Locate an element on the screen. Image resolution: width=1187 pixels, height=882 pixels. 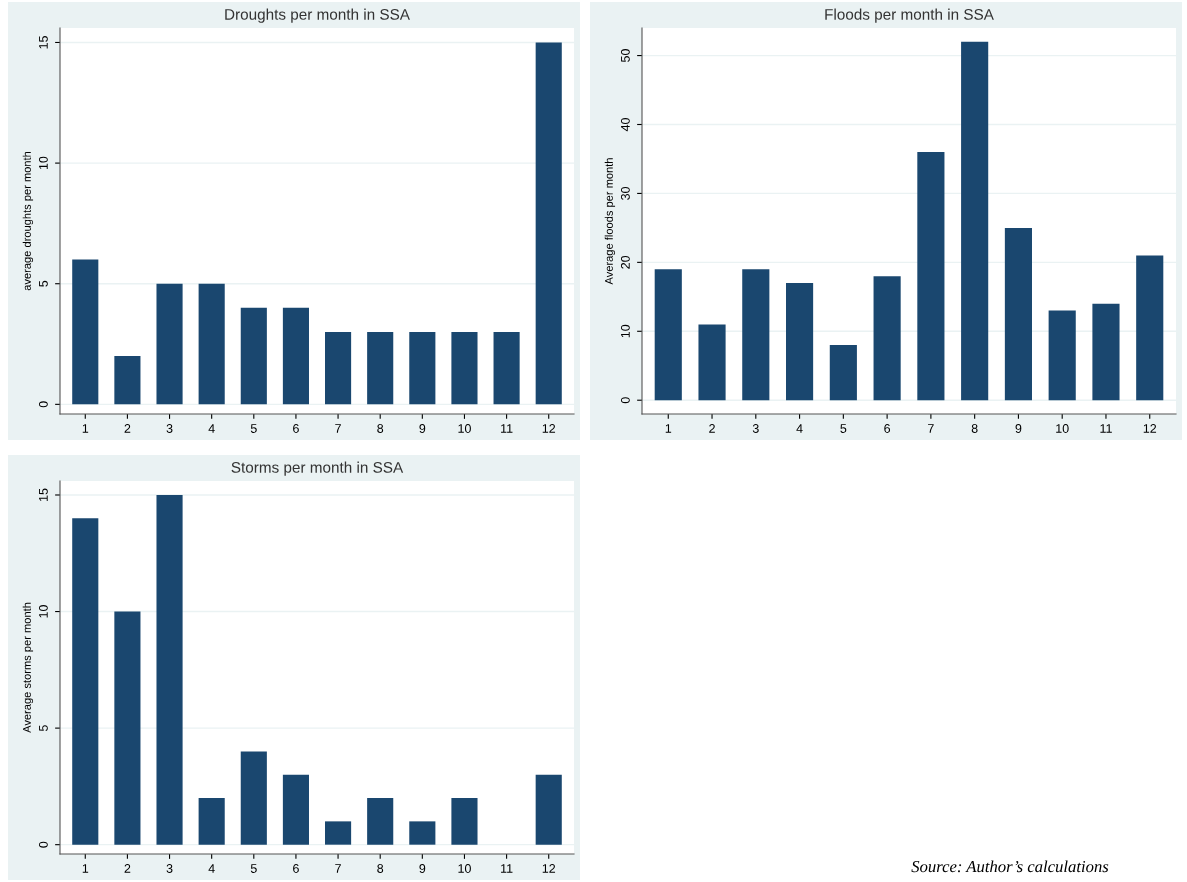
source-note: Source: Author’s calculations is located at coordinates (1010, 866).